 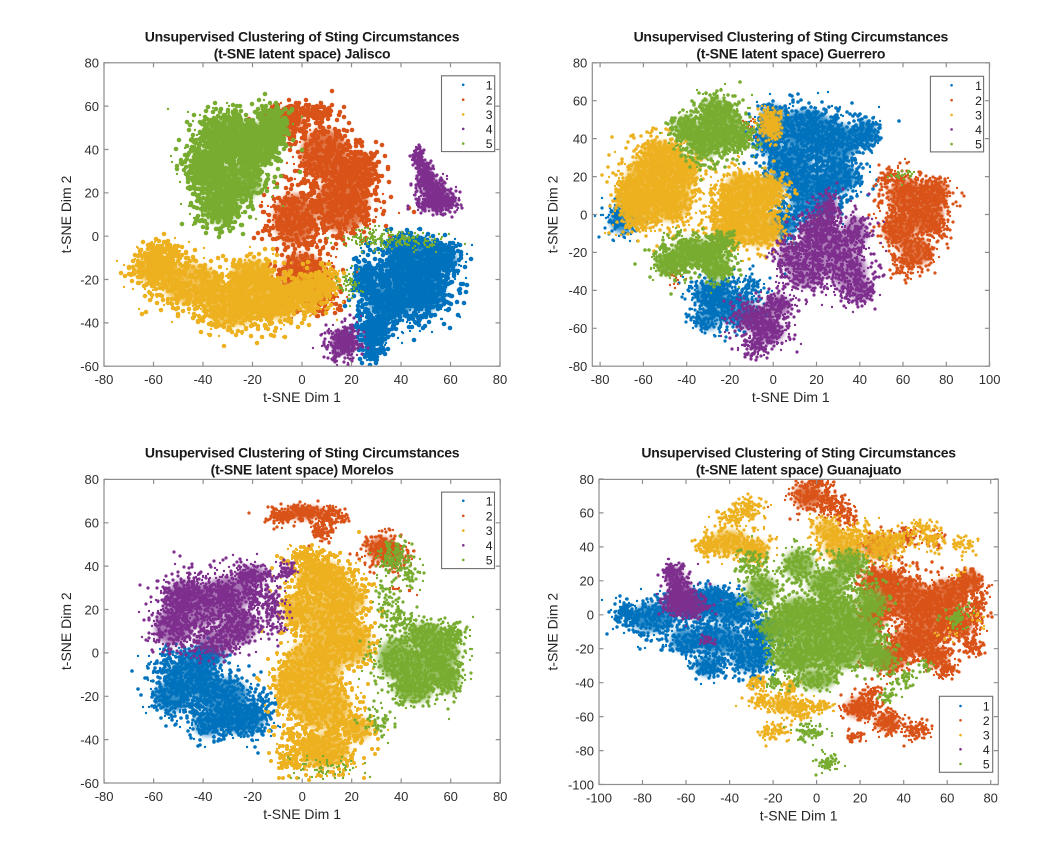 I want to click on svg-text: (t-SNE latent space) Guerrero, so click(x=790, y=53).